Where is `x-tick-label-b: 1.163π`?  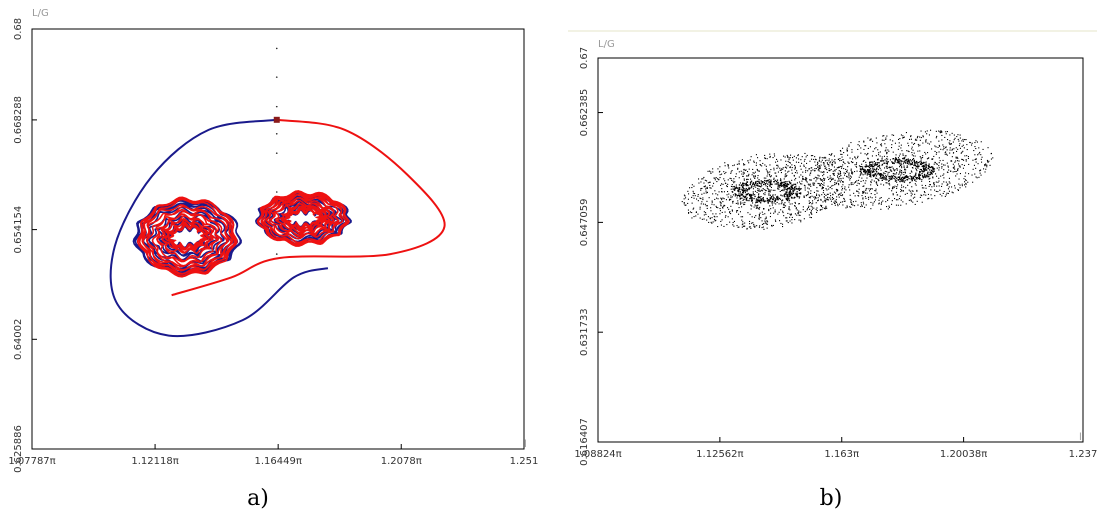 x-tick-label-b: 1.163π is located at coordinates (841, 454).